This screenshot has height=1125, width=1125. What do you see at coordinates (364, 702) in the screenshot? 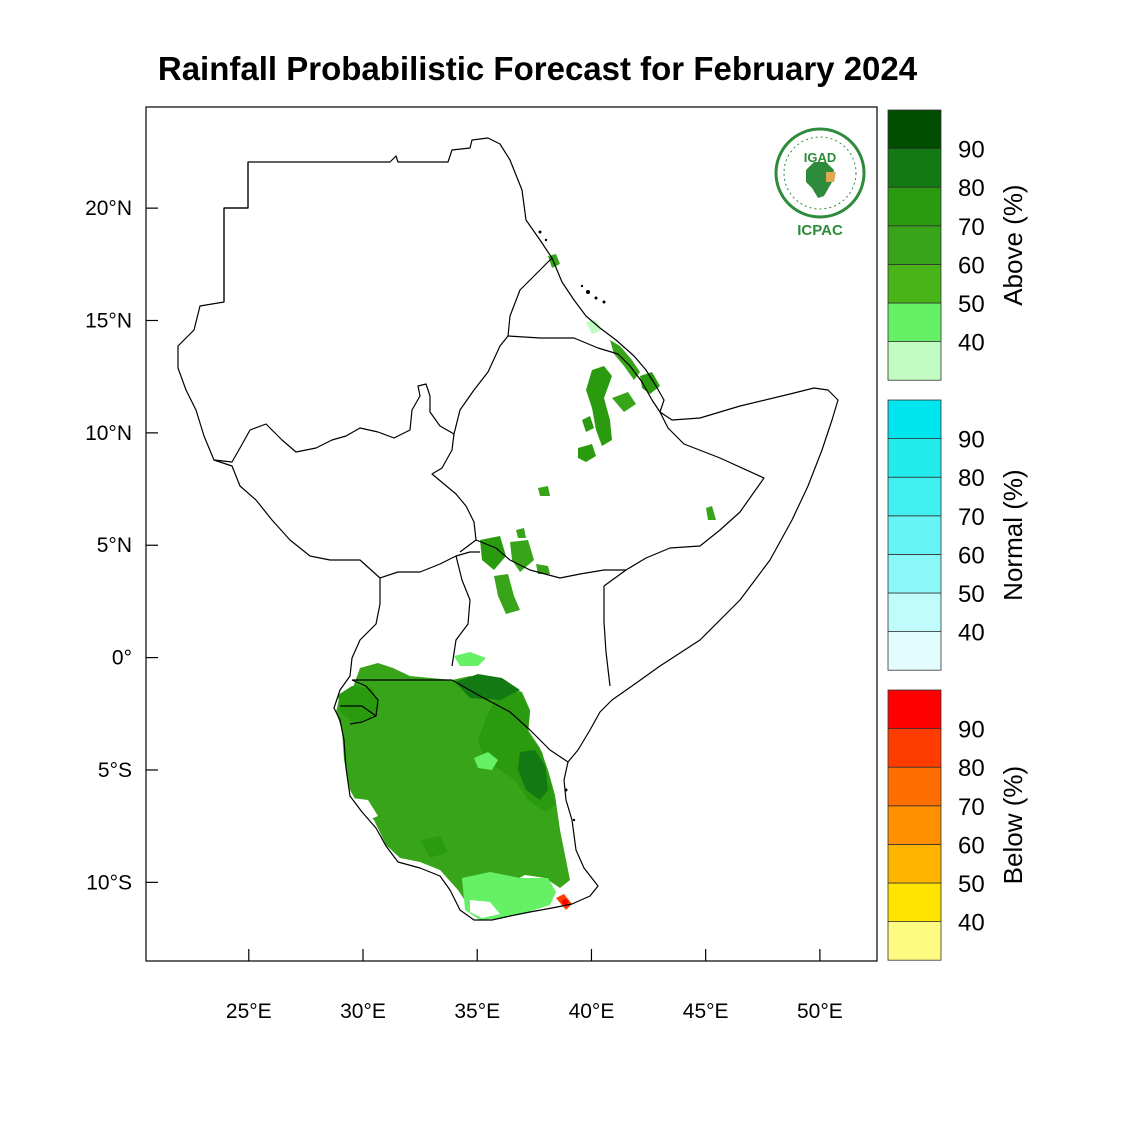
I see `border-rwanda-burundi` at bounding box center [364, 702].